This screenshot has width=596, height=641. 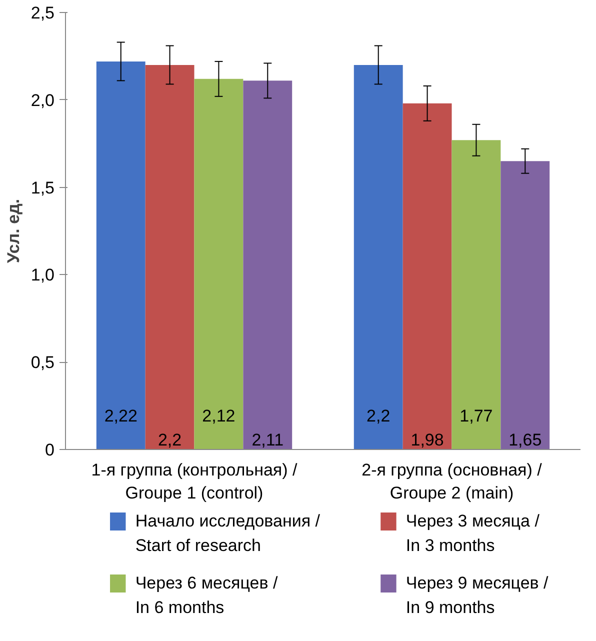 I want to click on legend-label: Через 3 месяца / In 3 months, so click(x=473, y=534).